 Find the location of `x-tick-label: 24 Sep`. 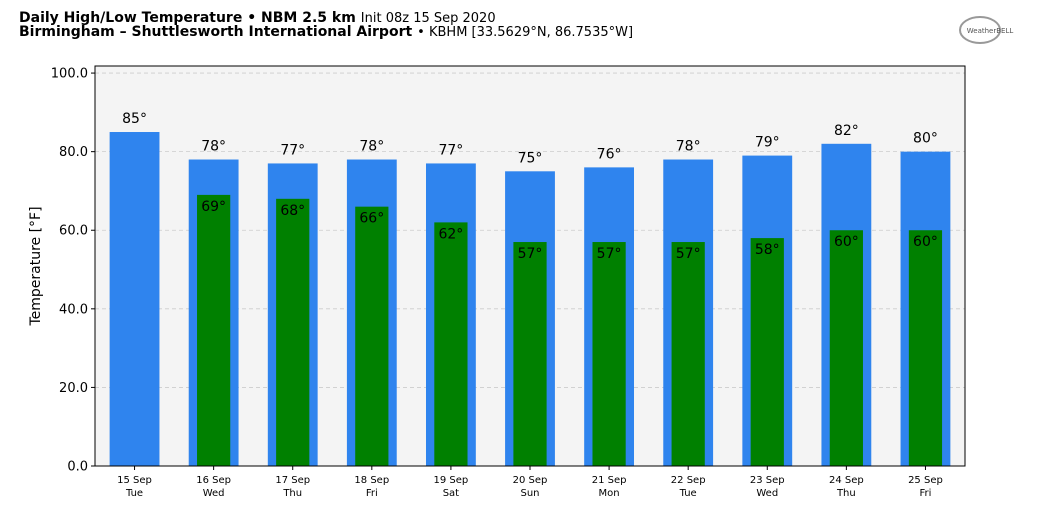

x-tick-label: 24 Sep is located at coordinates (846, 480).